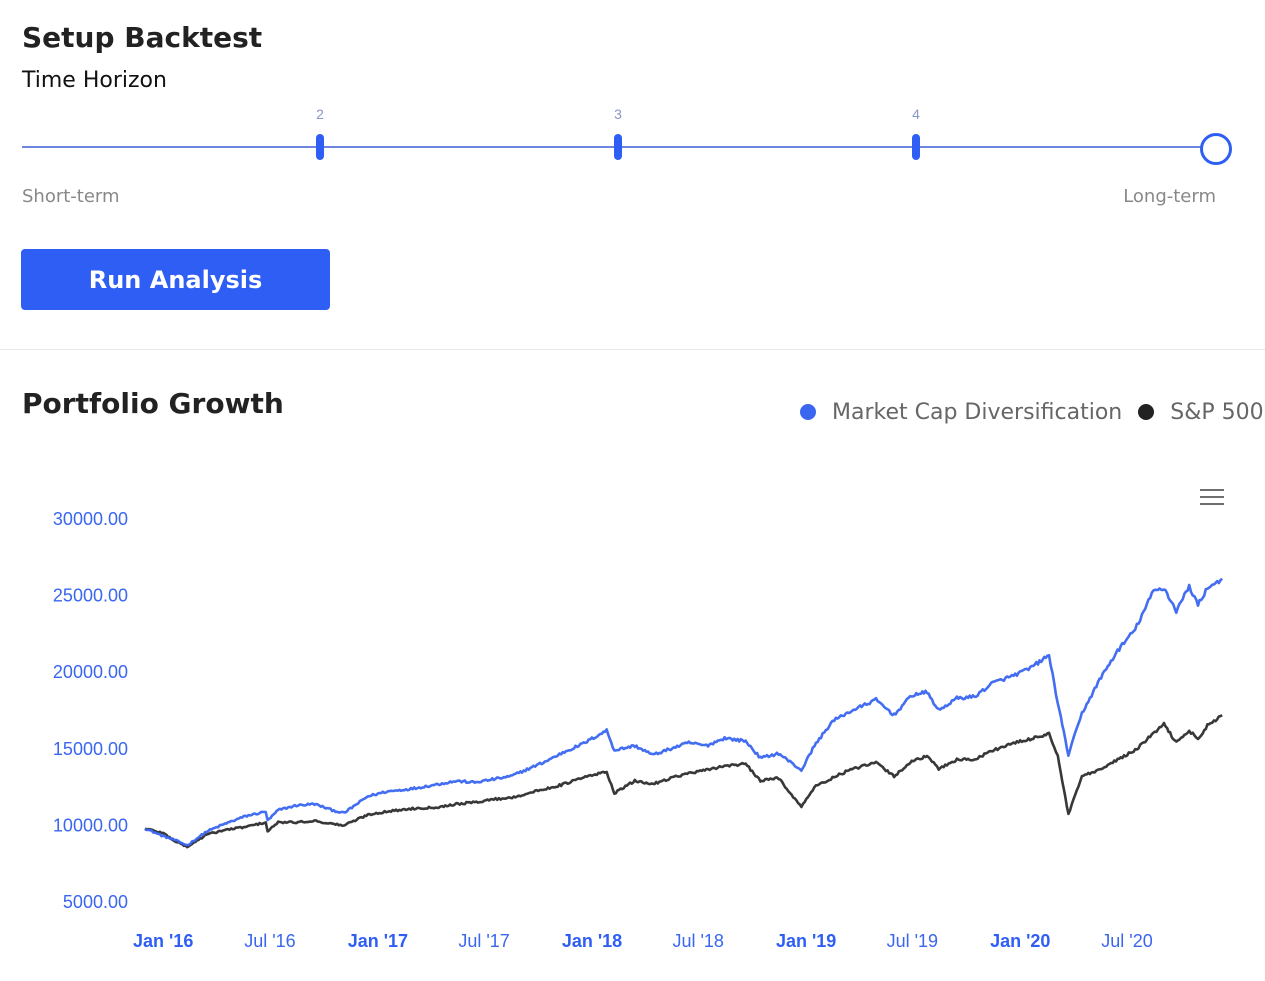  What do you see at coordinates (808, 412) in the screenshot?
I see `legend-dot-market-cap` at bounding box center [808, 412].